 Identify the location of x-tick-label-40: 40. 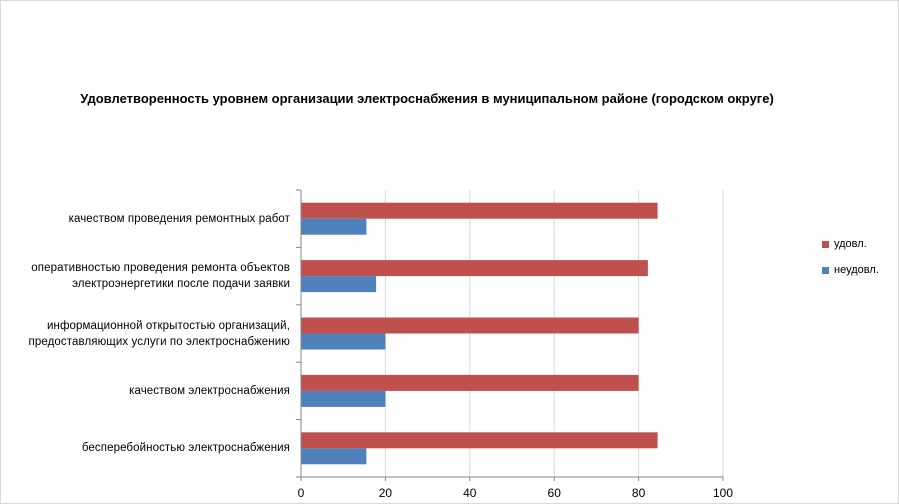
(470, 493).